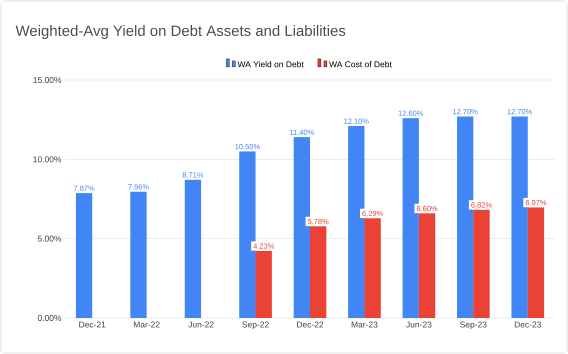 The width and height of the screenshot is (568, 354). I want to click on x-tick-label: Jun-22, so click(201, 325).